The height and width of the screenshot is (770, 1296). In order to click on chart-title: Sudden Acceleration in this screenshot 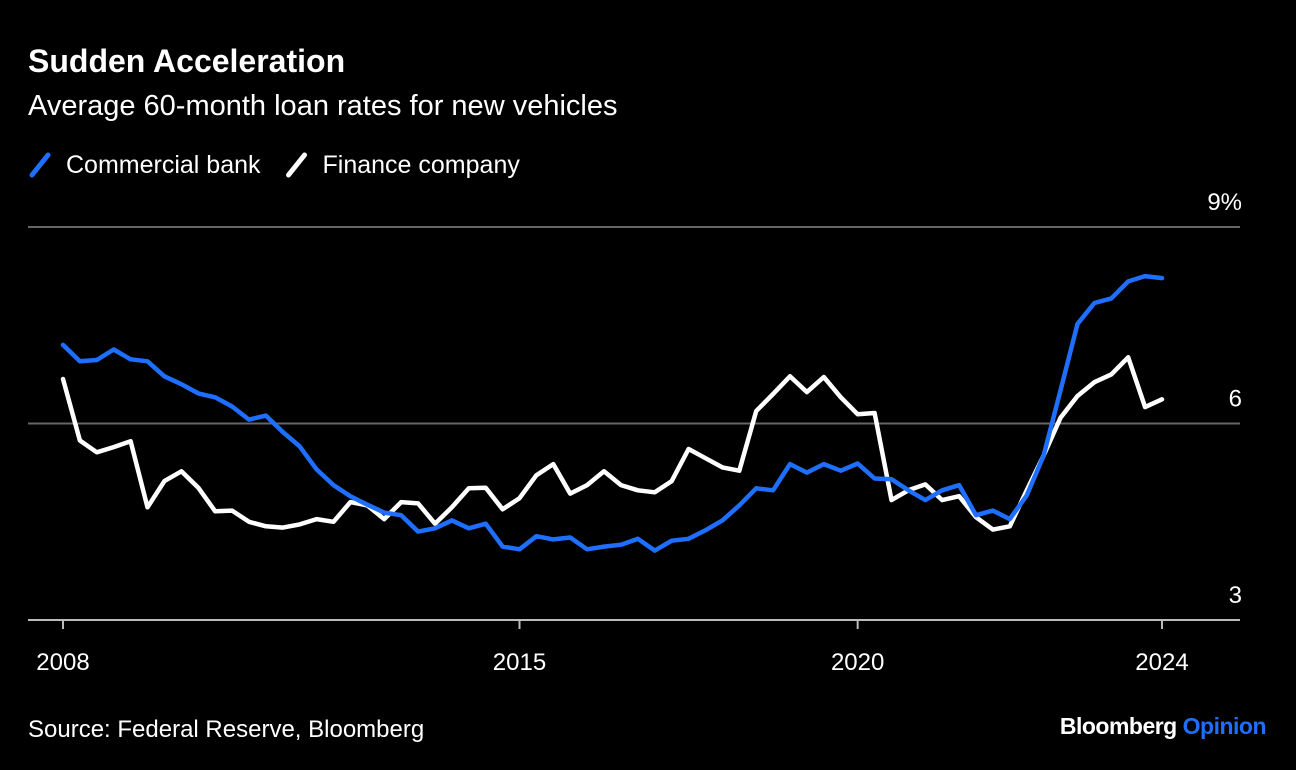, I will do `click(186, 61)`.